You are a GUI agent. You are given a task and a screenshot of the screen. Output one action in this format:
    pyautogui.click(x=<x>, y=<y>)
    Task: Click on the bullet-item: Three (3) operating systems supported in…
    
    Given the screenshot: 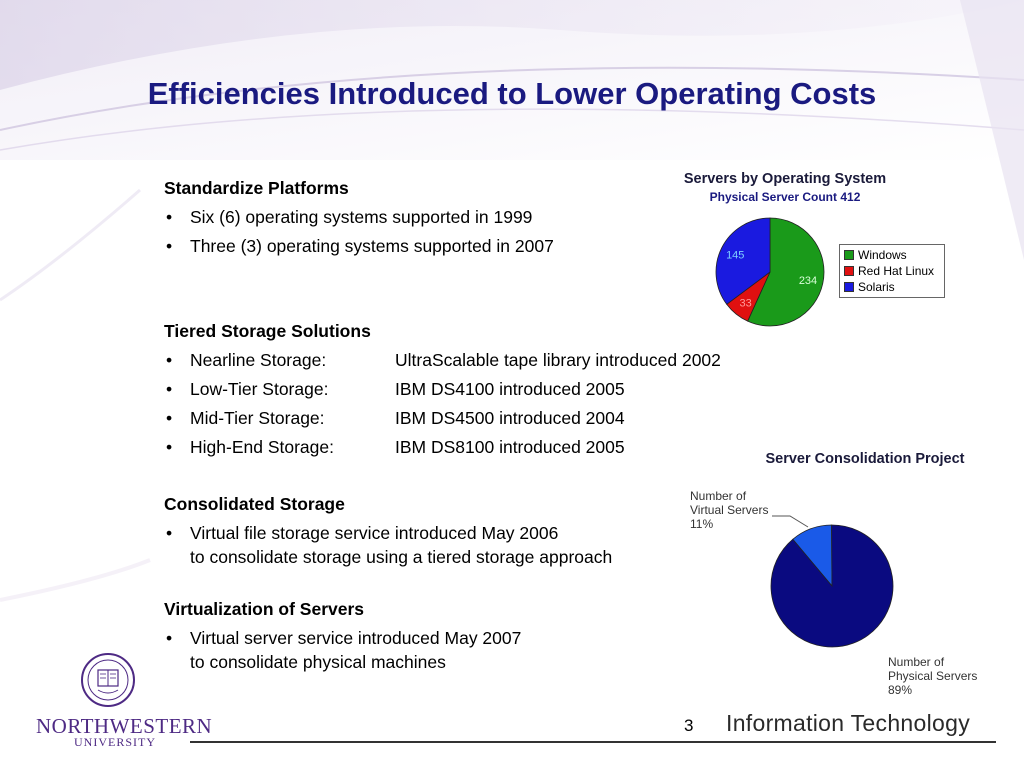 What is the action you would take?
    pyautogui.click(x=474, y=248)
    